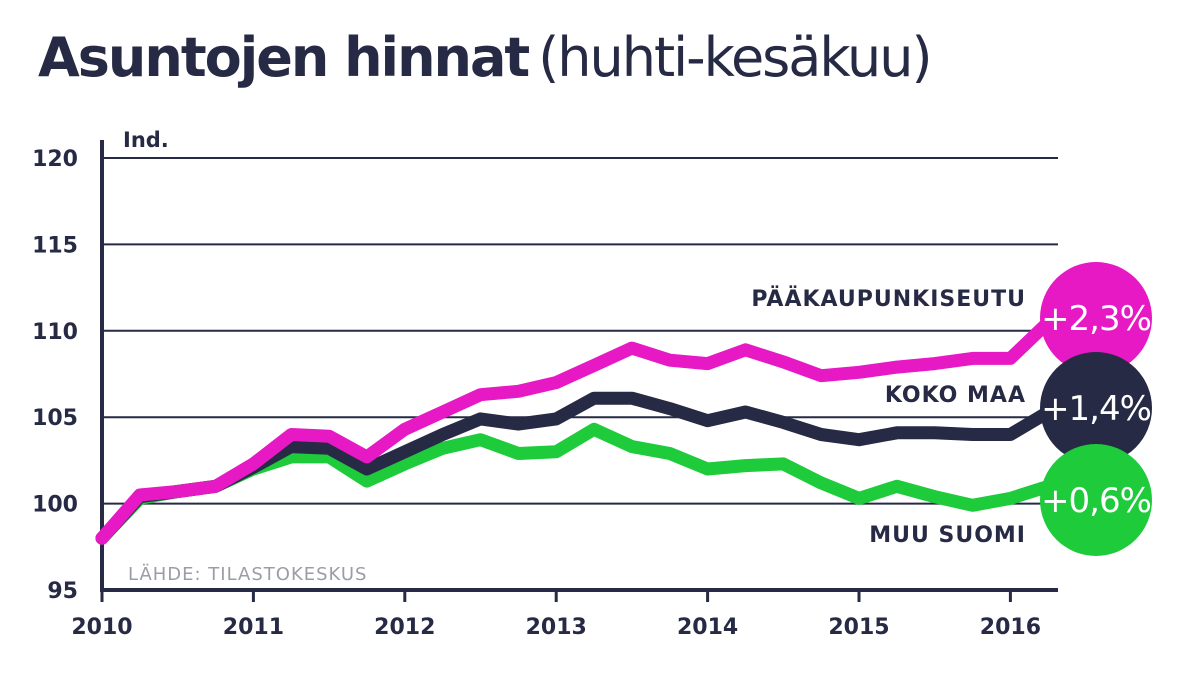 This screenshot has width=1198, height=674. What do you see at coordinates (62, 591) in the screenshot?
I see `y-tick-95: 95` at bounding box center [62, 591].